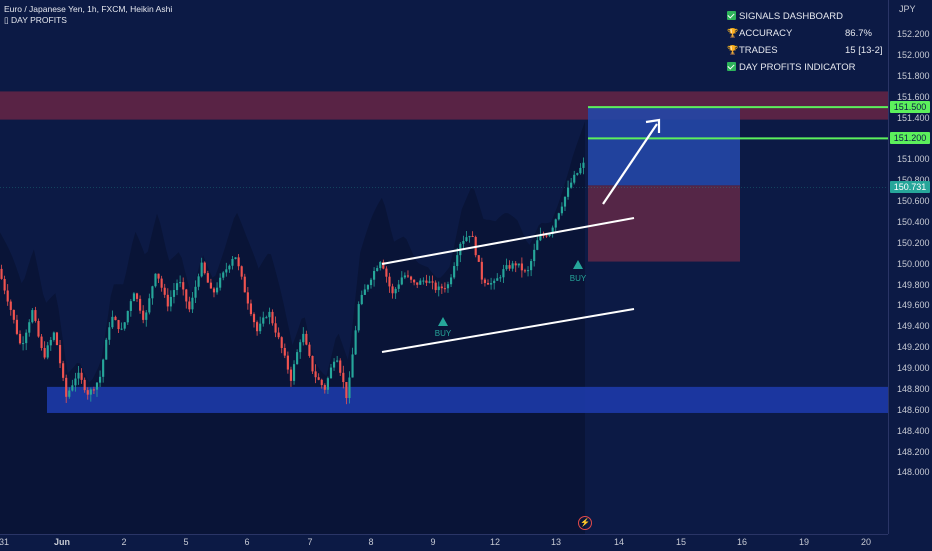  I want to click on price-tick: 151.800, so click(913, 75).